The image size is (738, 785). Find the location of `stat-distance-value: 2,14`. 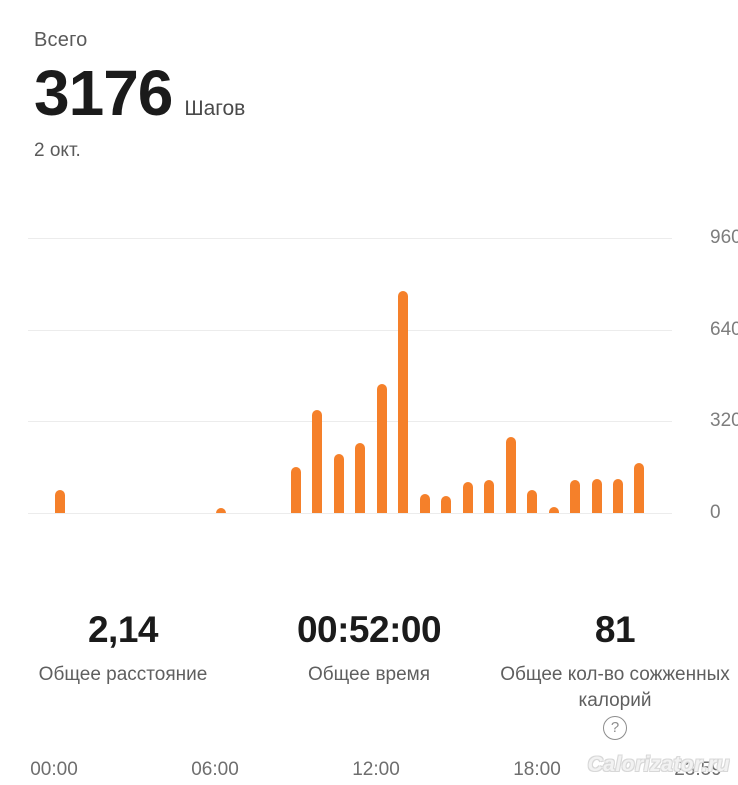

stat-distance-value: 2,14 is located at coordinates (123, 629).